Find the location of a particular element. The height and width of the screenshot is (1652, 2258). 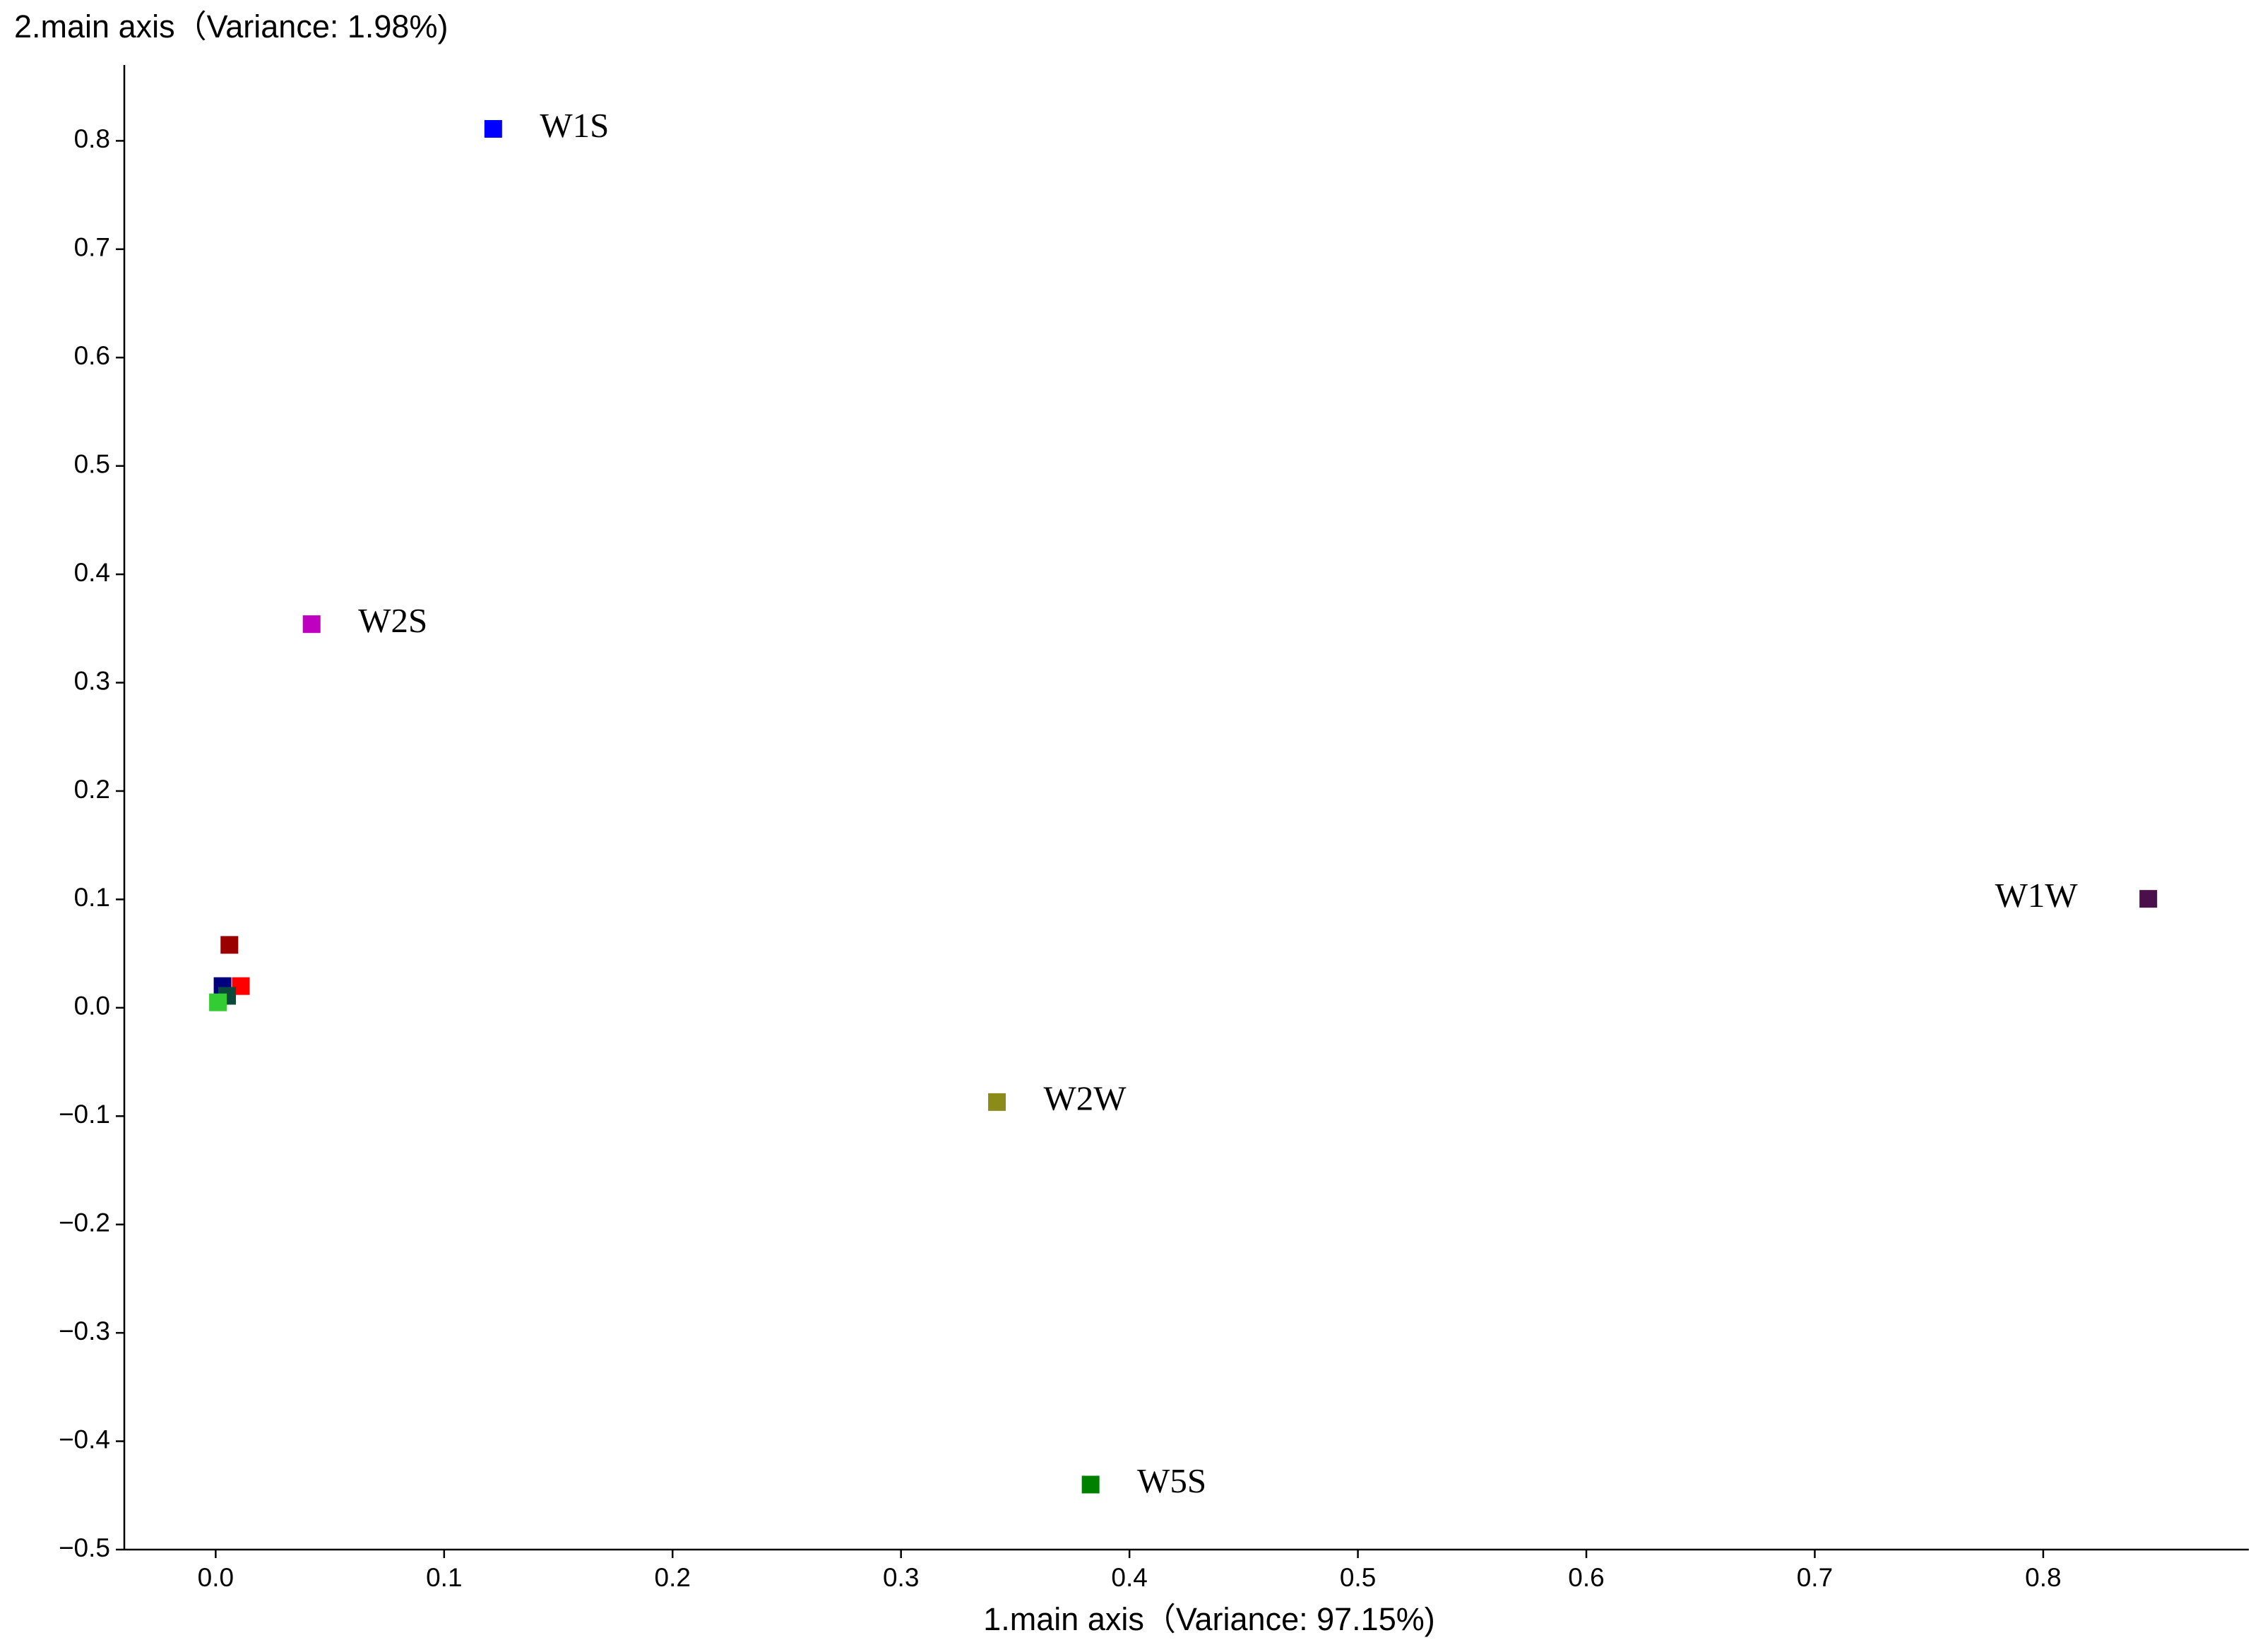

x-tick-label: 0.0 is located at coordinates (216, 1577).